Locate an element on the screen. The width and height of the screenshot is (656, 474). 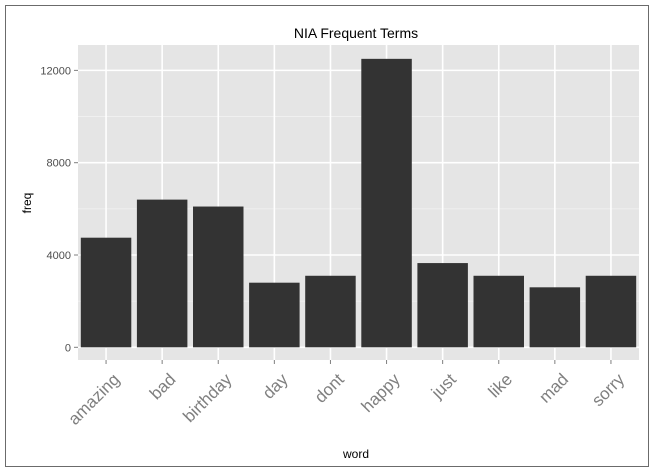
bar-birthday is located at coordinates (218, 277).